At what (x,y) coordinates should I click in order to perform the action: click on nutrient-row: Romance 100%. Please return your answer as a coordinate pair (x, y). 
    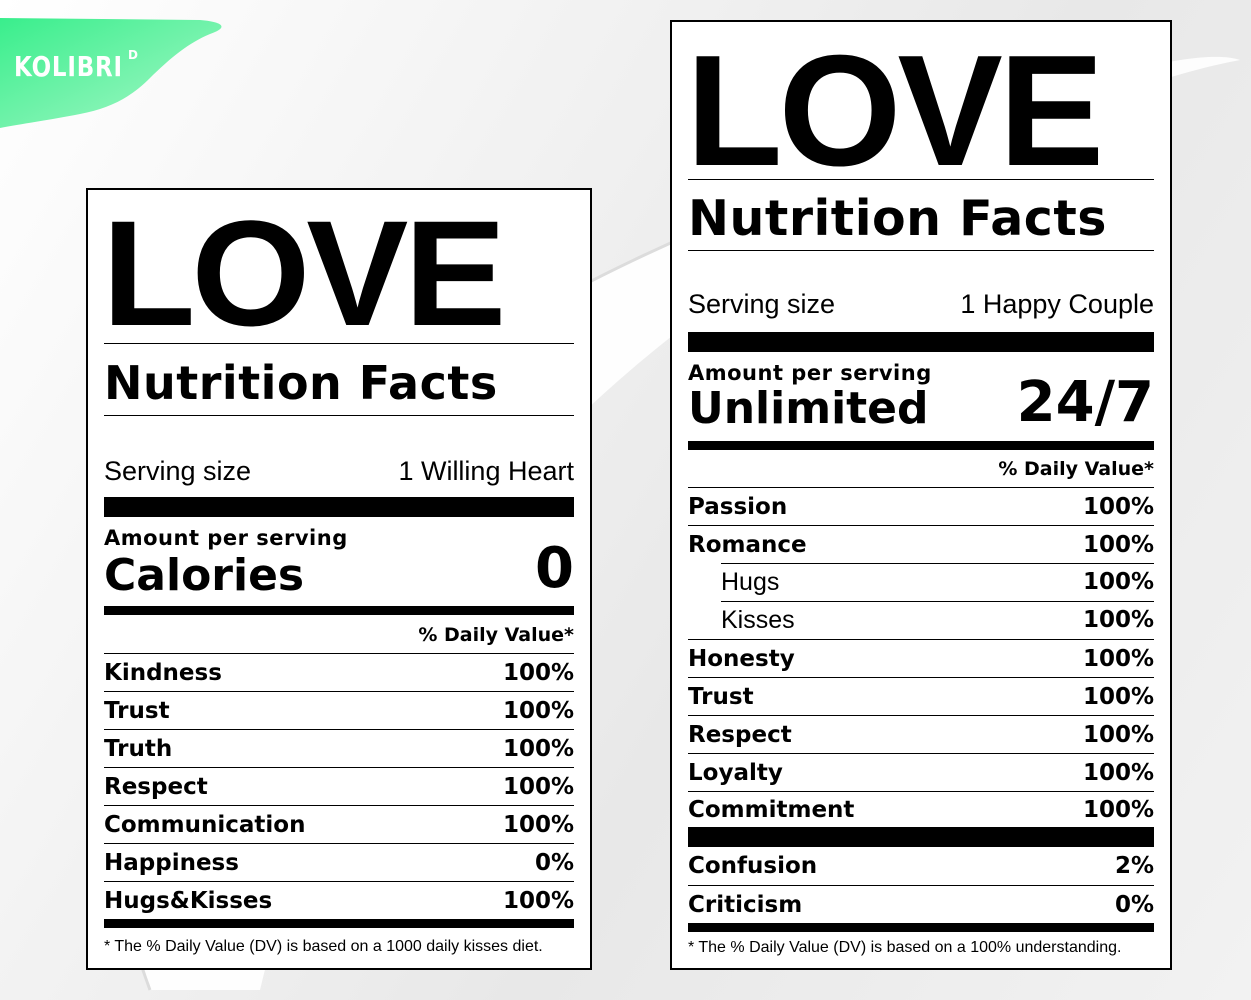
    Looking at the image, I should click on (921, 544).